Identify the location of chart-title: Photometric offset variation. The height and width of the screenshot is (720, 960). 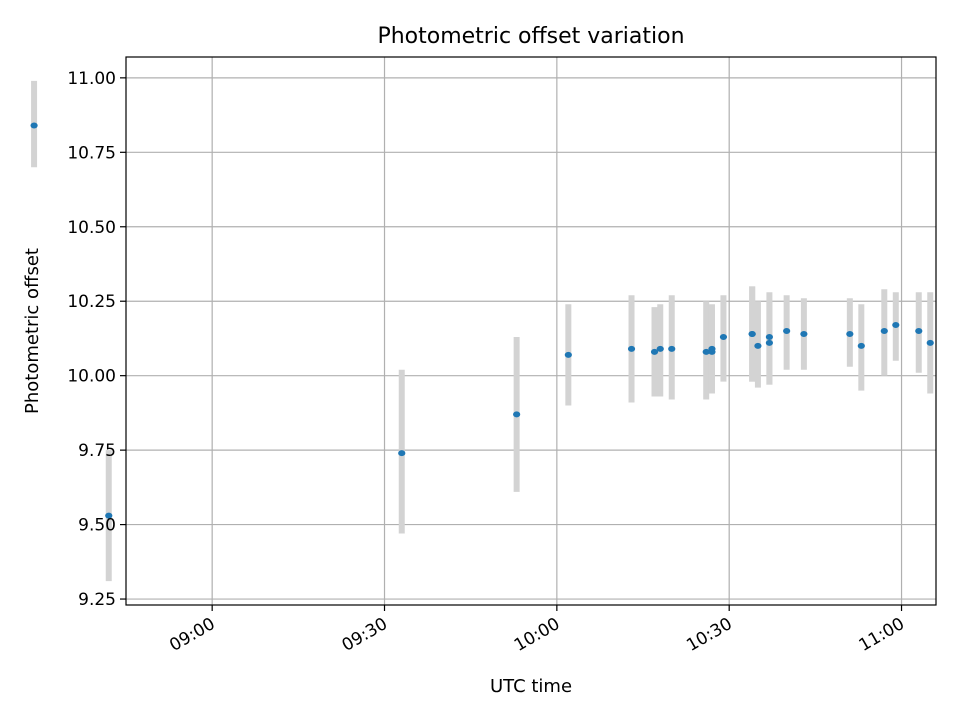
(530, 36).